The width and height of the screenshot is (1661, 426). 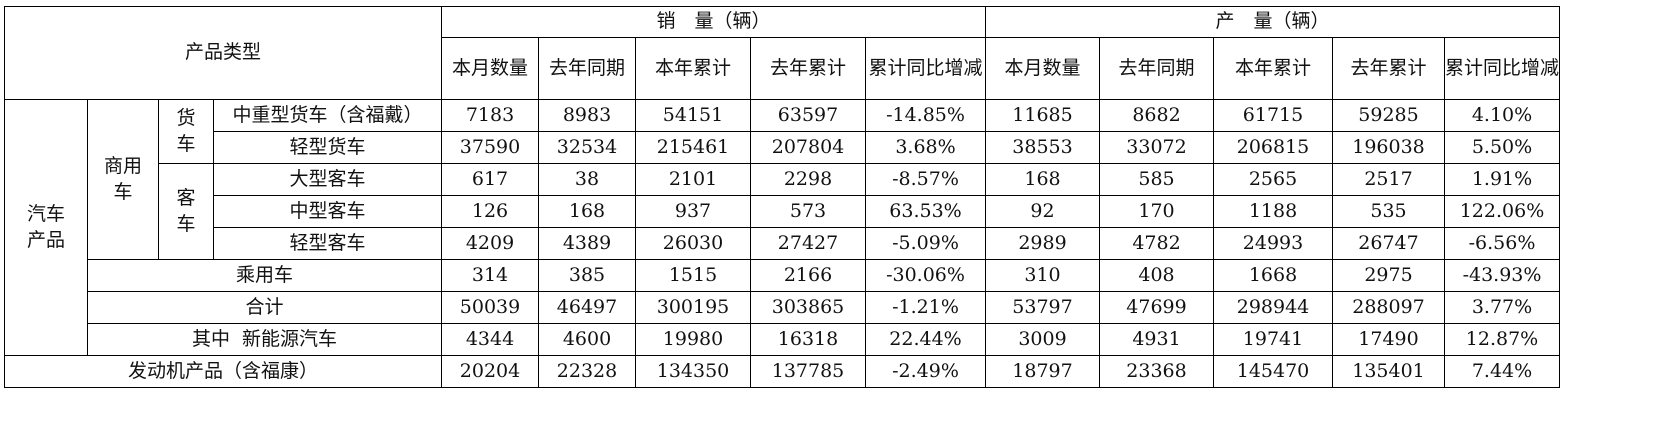 I want to click on sales-cell-r0-c0: 7183, so click(x=490, y=115).